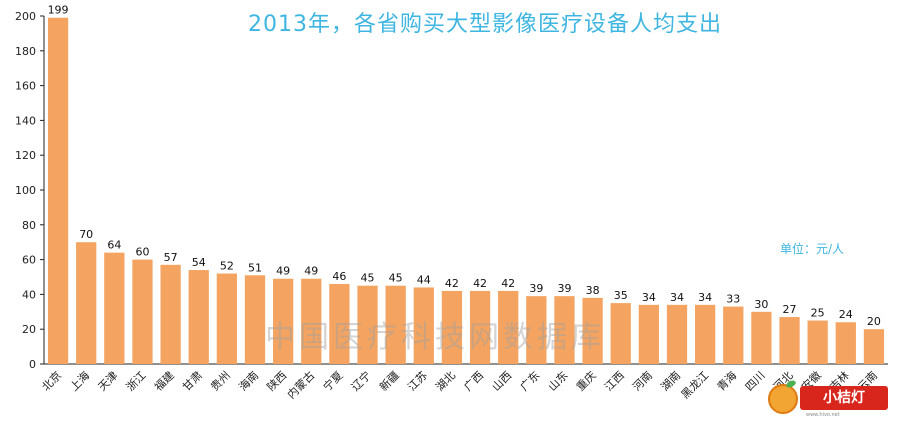  I want to click on category-label: 内蒙古, so click(300, 384).